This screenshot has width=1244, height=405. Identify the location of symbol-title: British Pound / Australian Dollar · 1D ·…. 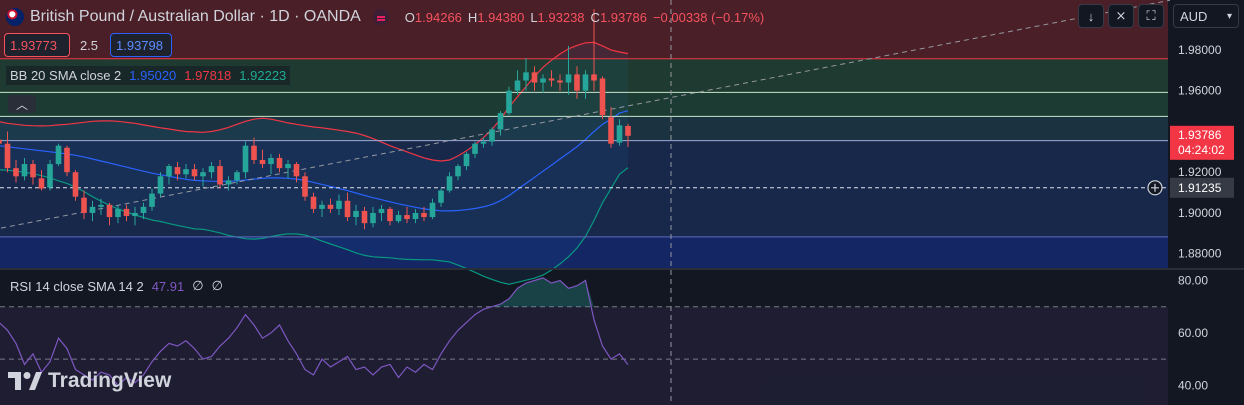
(195, 16).